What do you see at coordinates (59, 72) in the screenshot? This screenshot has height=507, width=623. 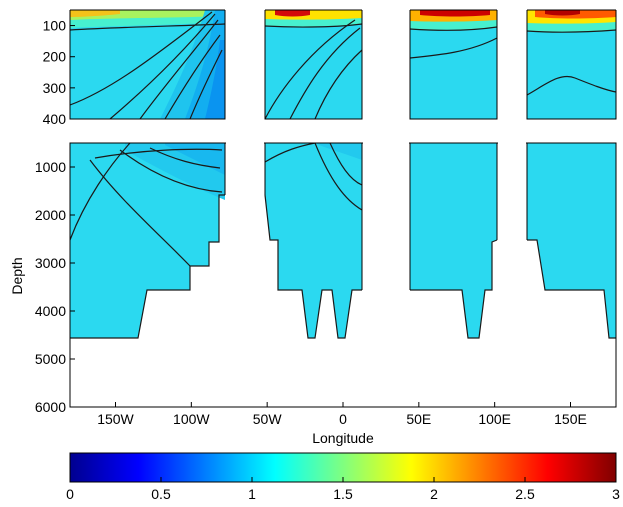 I see `upper-y-axis: 100 200 300 400` at bounding box center [59, 72].